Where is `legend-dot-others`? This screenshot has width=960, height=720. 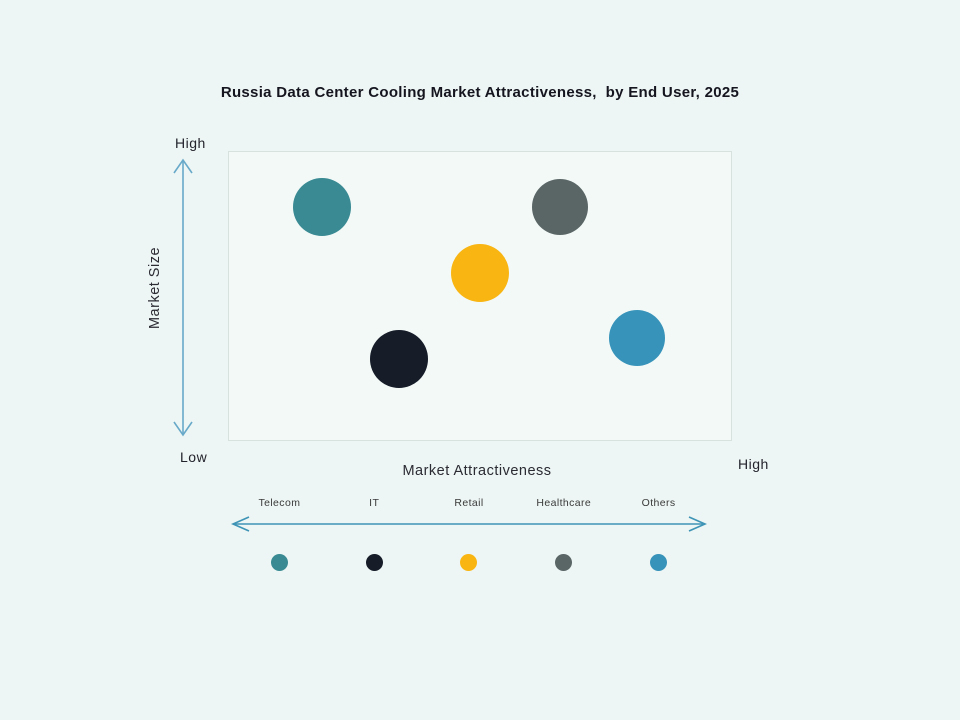
legend-dot-others is located at coordinates (659, 562).